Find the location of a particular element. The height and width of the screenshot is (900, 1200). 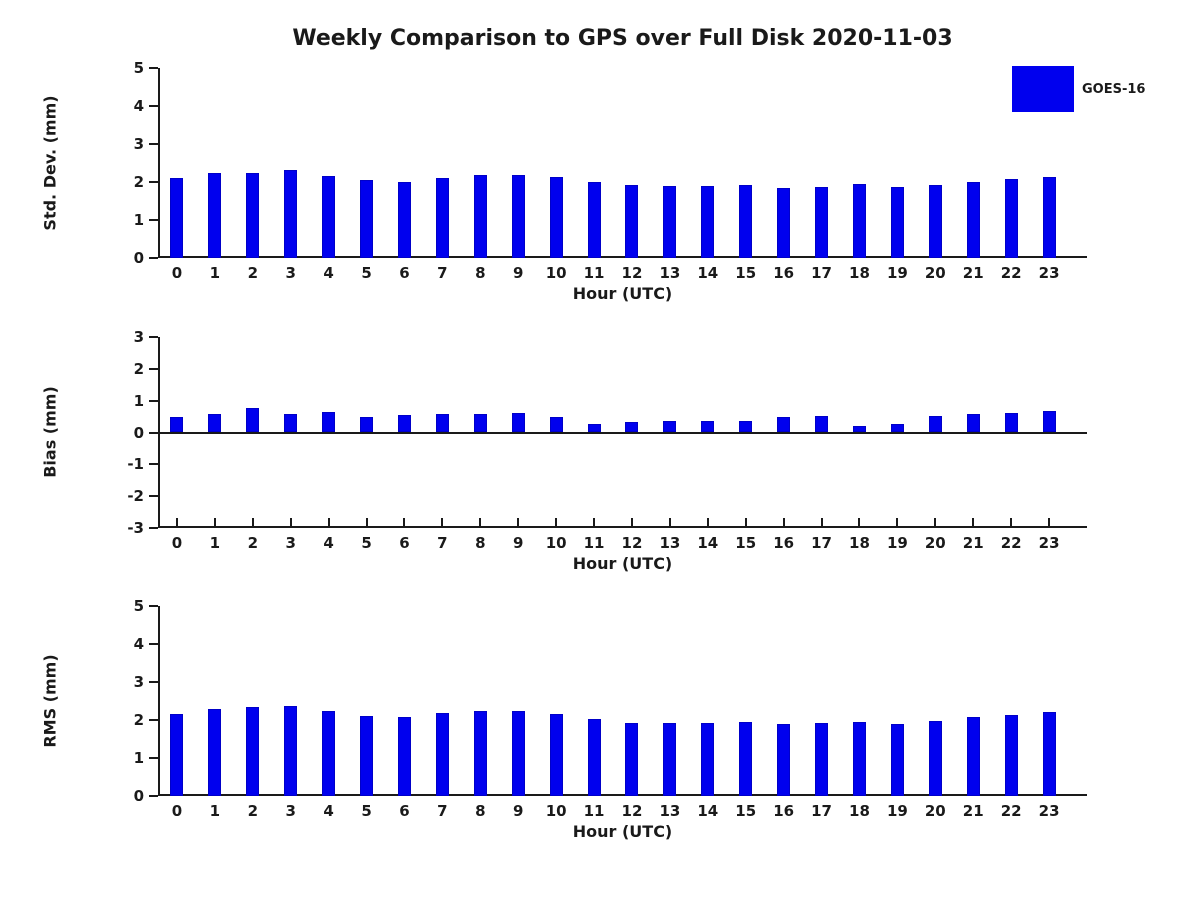

legend-swatch-goes16 is located at coordinates (1043, 89).